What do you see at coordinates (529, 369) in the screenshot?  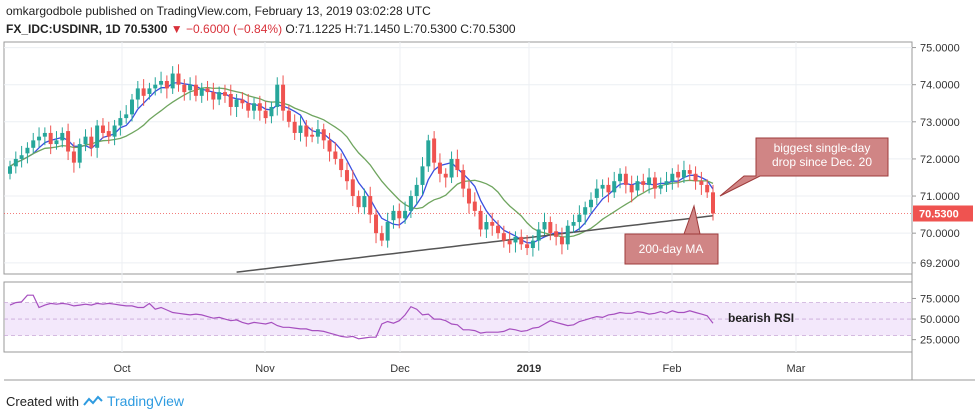 I see `x-tick-label: 2019` at bounding box center [529, 369].